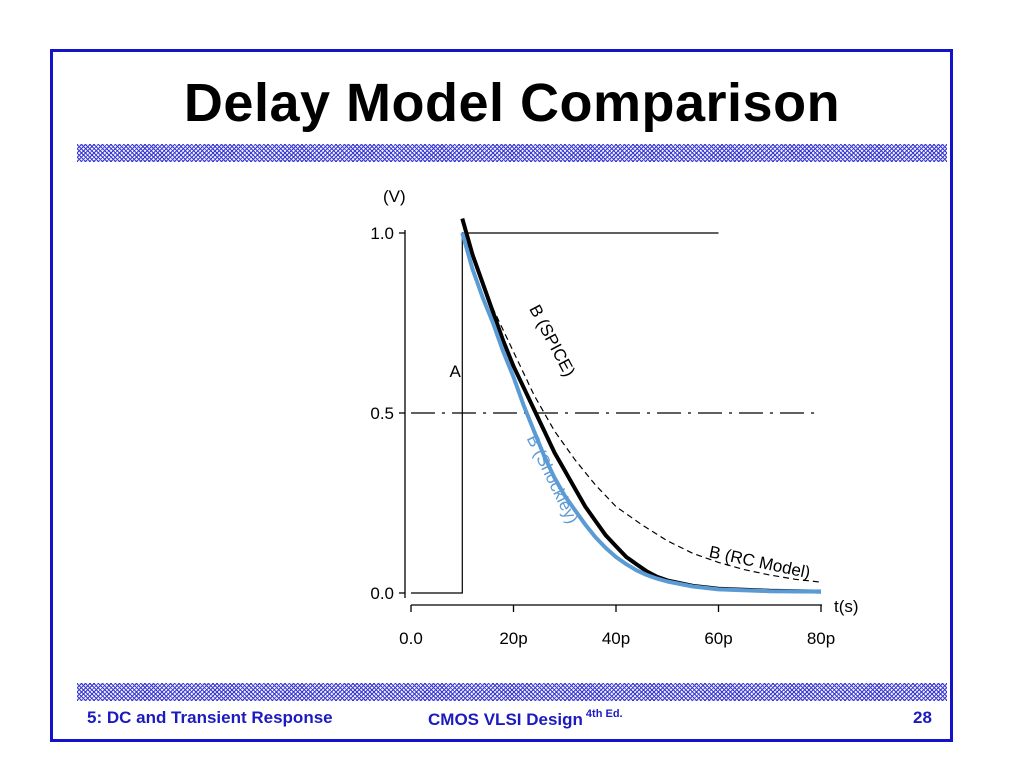 The image size is (1024, 768). What do you see at coordinates (616, 638) in the screenshot?
I see `x-tick-label: 40p` at bounding box center [616, 638].